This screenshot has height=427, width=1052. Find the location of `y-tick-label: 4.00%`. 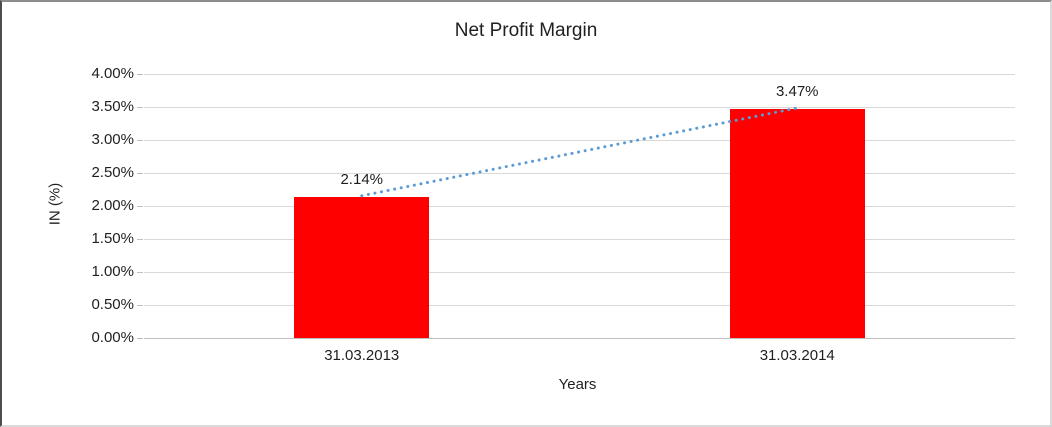

y-tick-label: 4.00% is located at coordinates (112, 73).